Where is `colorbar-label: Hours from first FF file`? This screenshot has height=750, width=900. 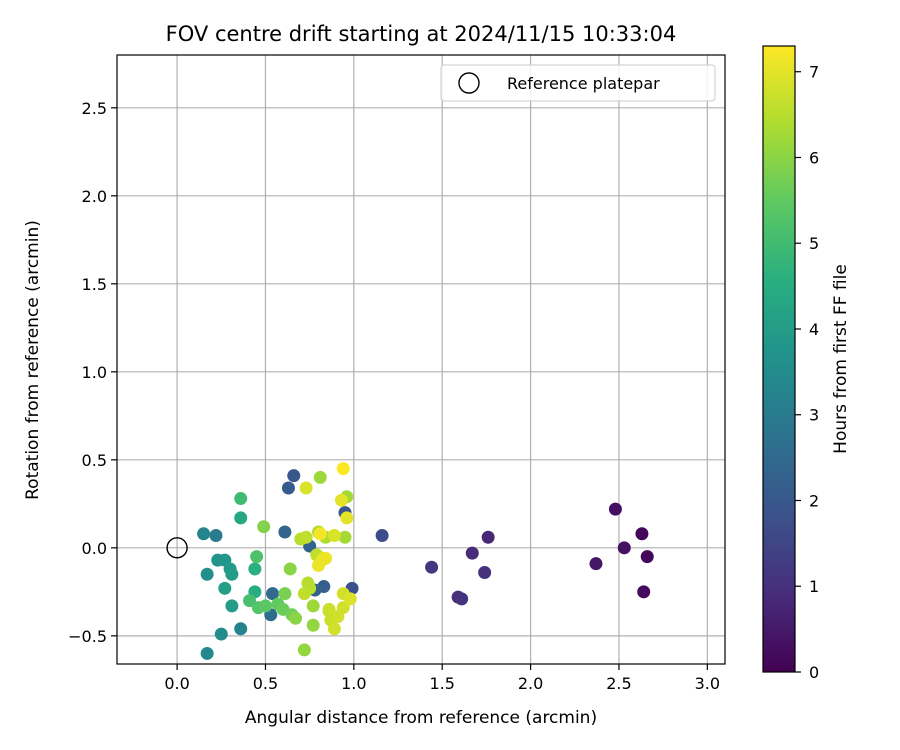 colorbar-label: Hours from first FF file is located at coordinates (841, 359).